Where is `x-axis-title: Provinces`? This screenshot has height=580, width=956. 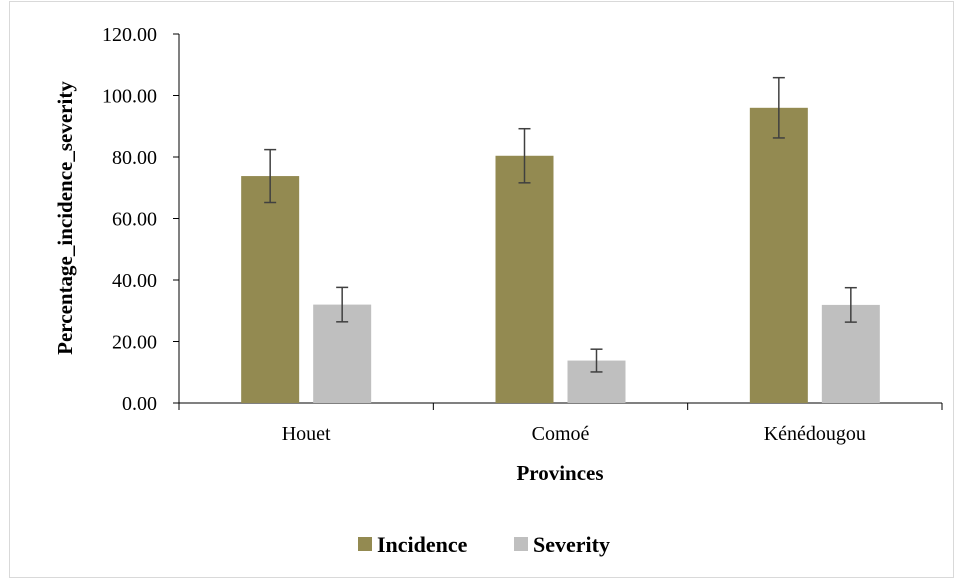 x-axis-title: Provinces is located at coordinates (559, 473).